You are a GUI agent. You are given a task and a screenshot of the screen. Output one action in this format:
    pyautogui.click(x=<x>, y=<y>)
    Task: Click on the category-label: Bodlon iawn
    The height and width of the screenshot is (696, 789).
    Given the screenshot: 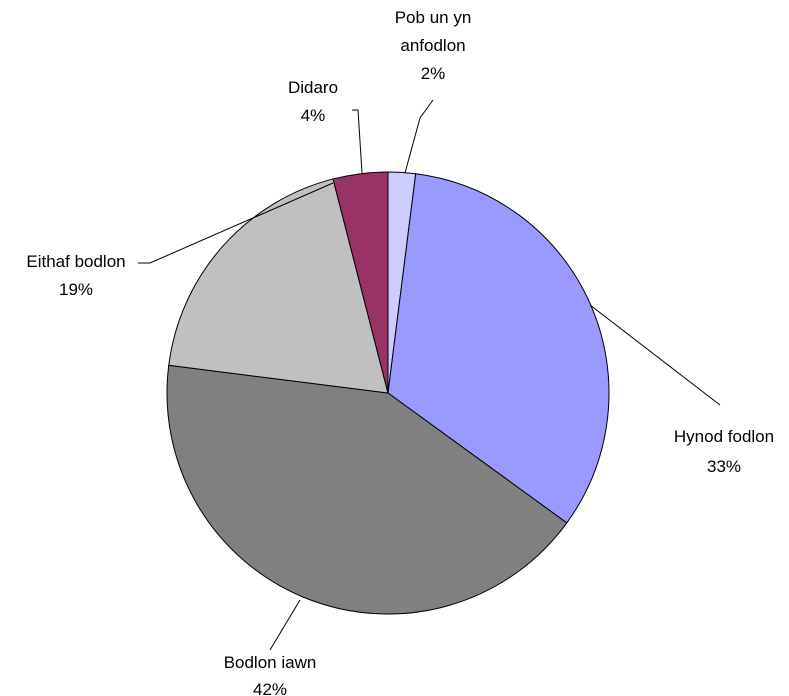 What is the action you would take?
    pyautogui.click(x=270, y=662)
    